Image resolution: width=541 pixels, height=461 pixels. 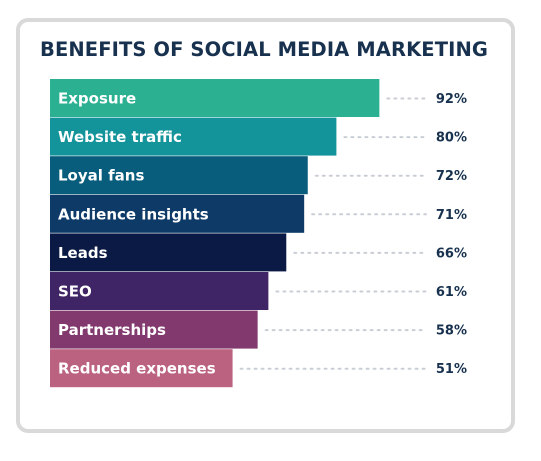 What do you see at coordinates (451, 331) in the screenshot?
I see `value-label: 58%` at bounding box center [451, 331].